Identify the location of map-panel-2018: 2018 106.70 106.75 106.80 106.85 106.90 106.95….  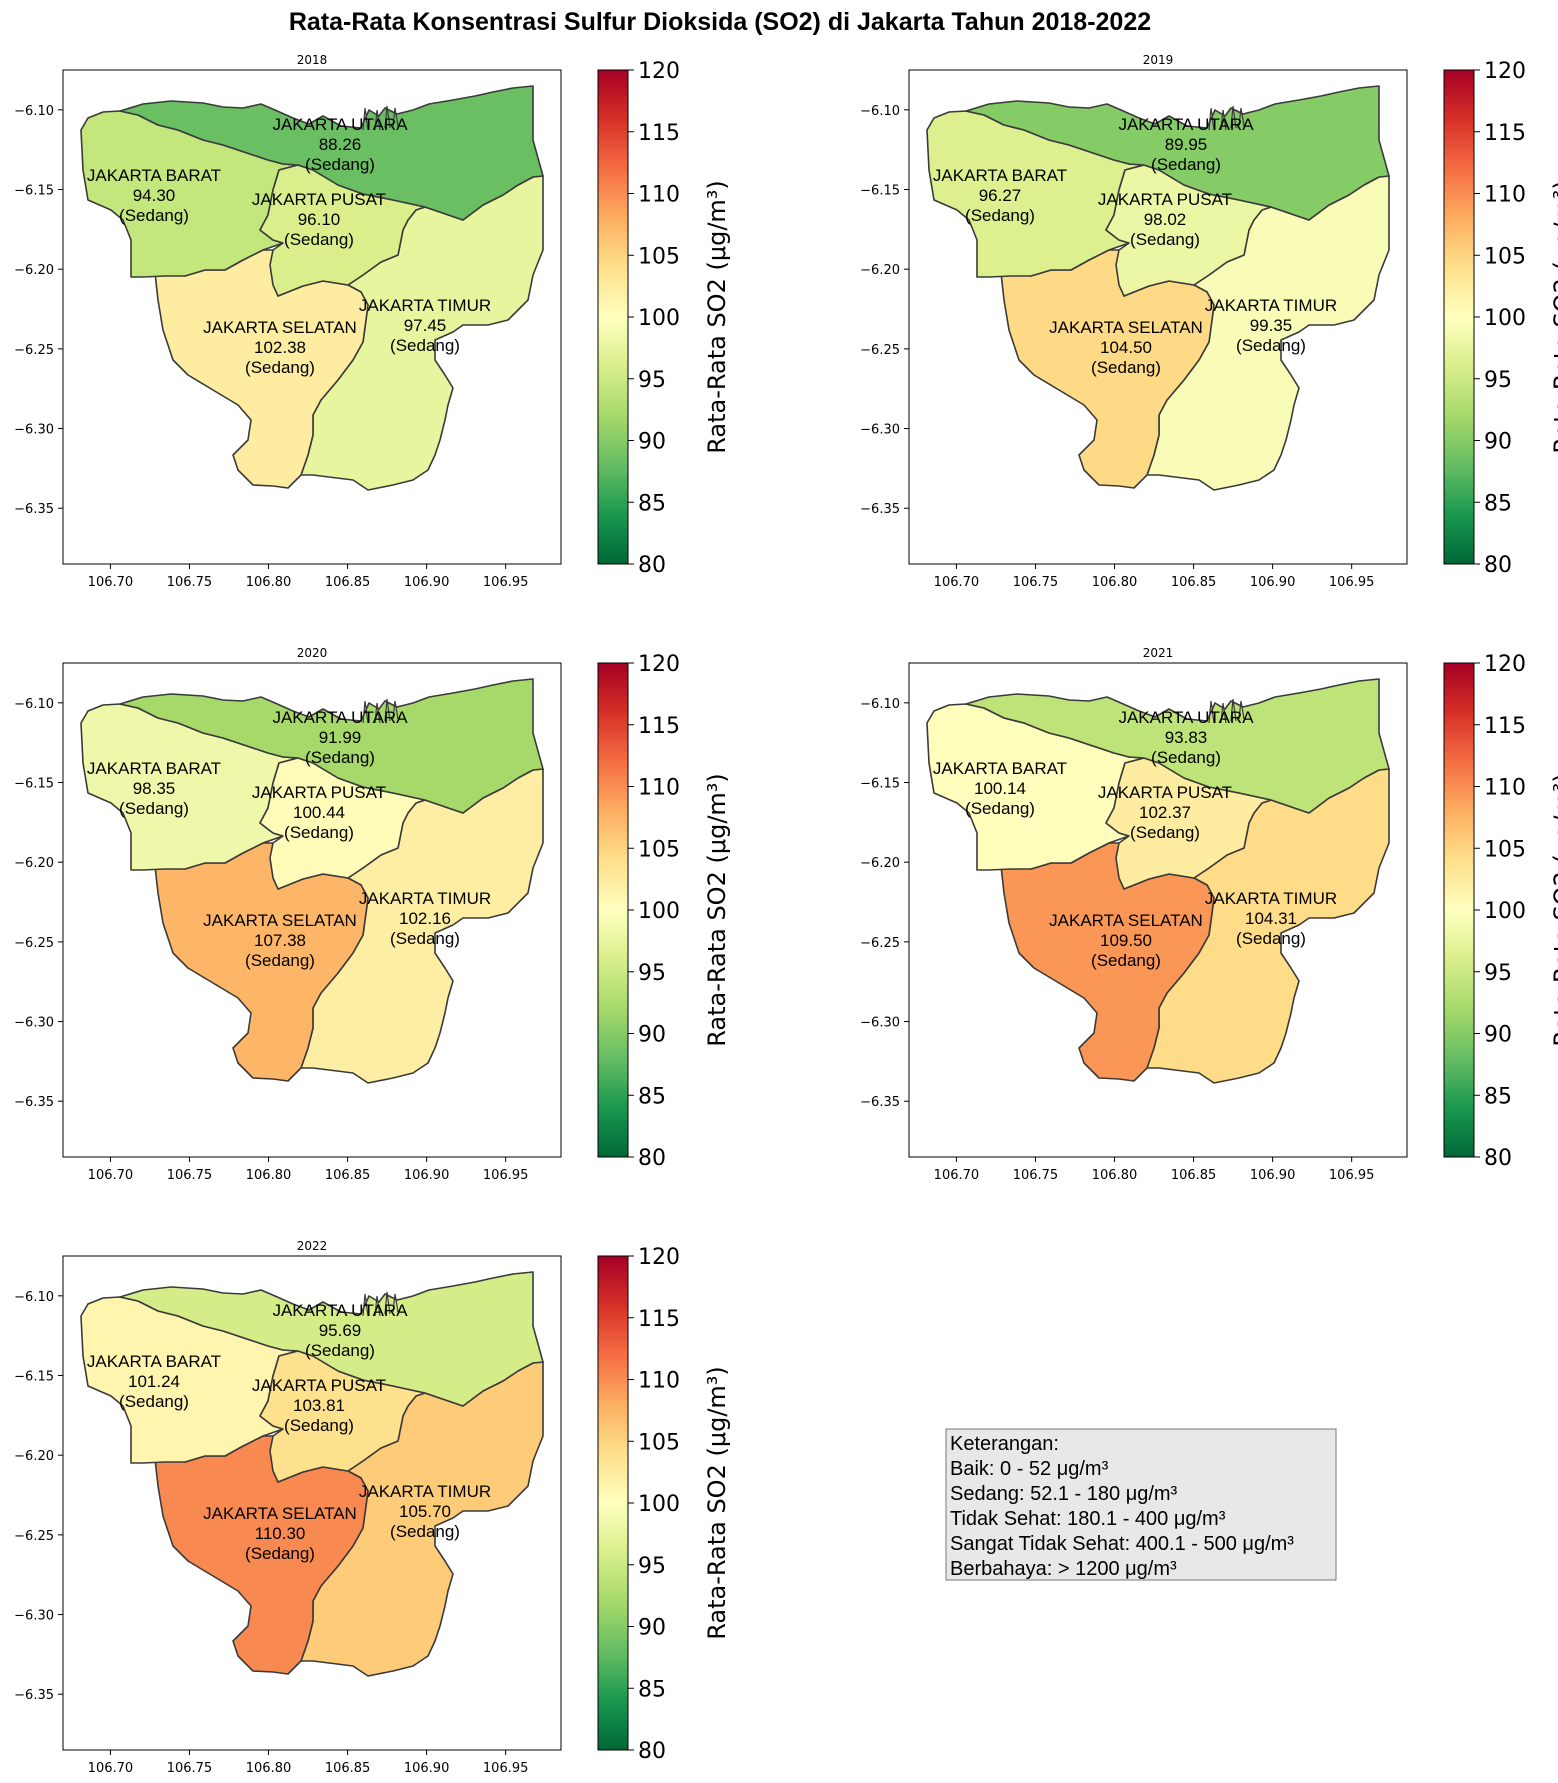
(372, 321).